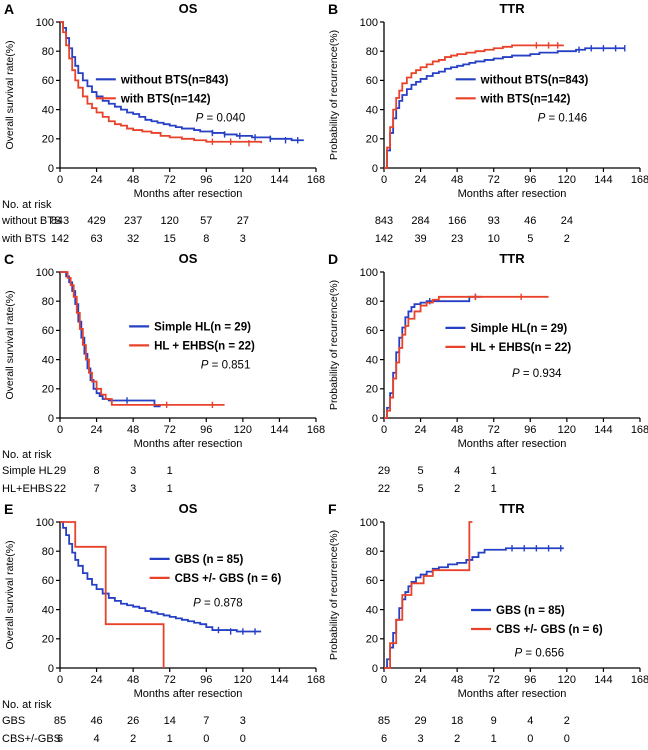 The image size is (648, 750). What do you see at coordinates (334, 95) in the screenshot?
I see `y-axis-label: Probability of recurrence(%)` at bounding box center [334, 95].